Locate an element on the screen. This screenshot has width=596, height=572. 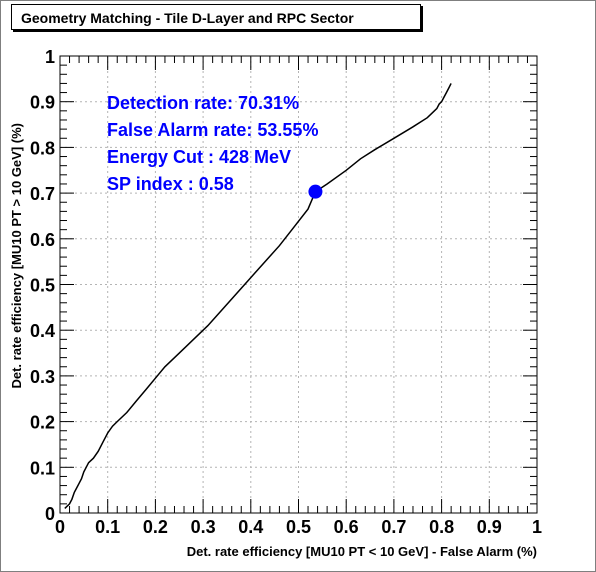
y-tick-label: 0.6 is located at coordinates (42, 240).